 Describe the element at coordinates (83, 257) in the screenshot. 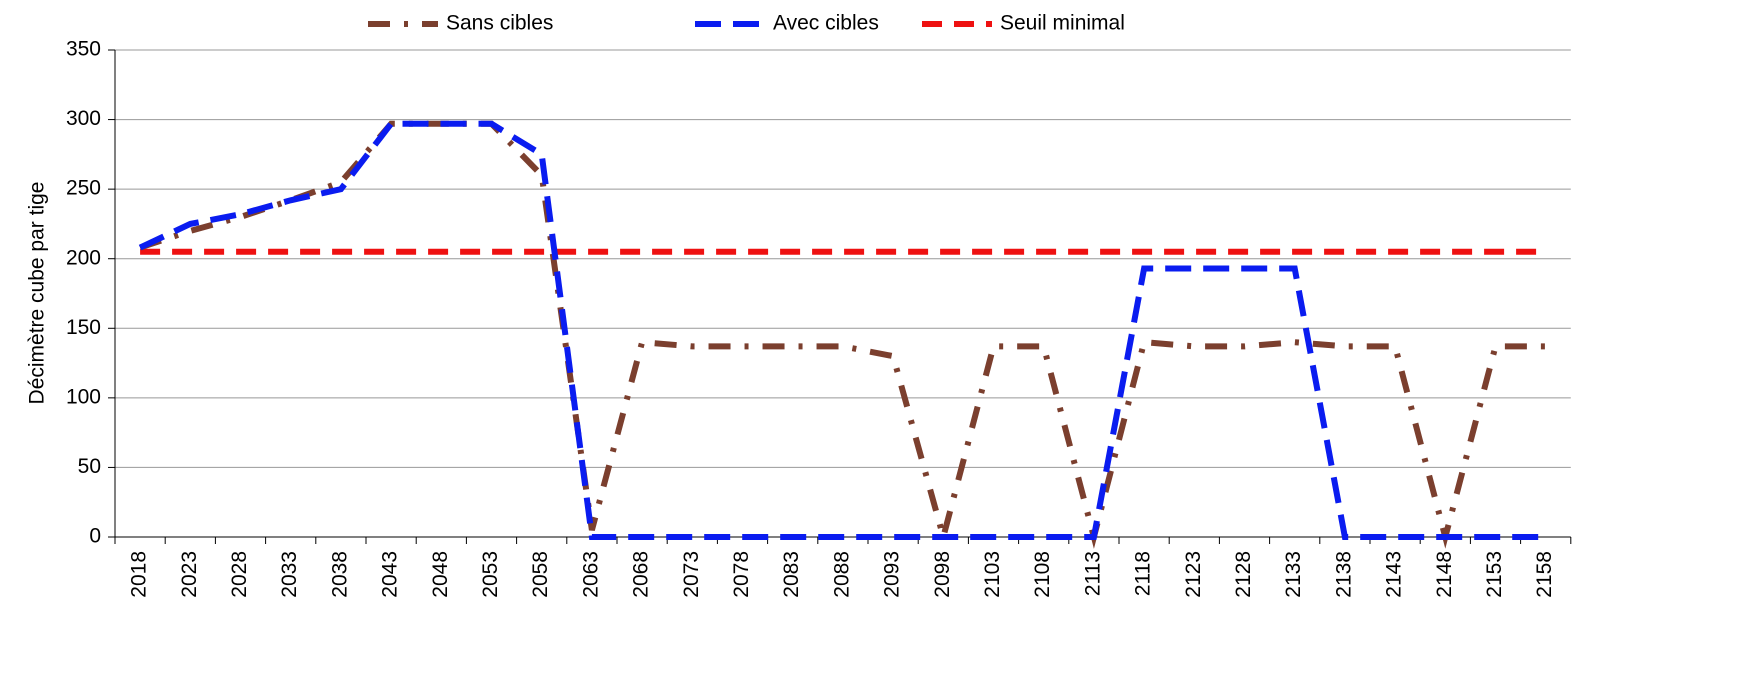

I see `y-tick-label: 200` at that location.